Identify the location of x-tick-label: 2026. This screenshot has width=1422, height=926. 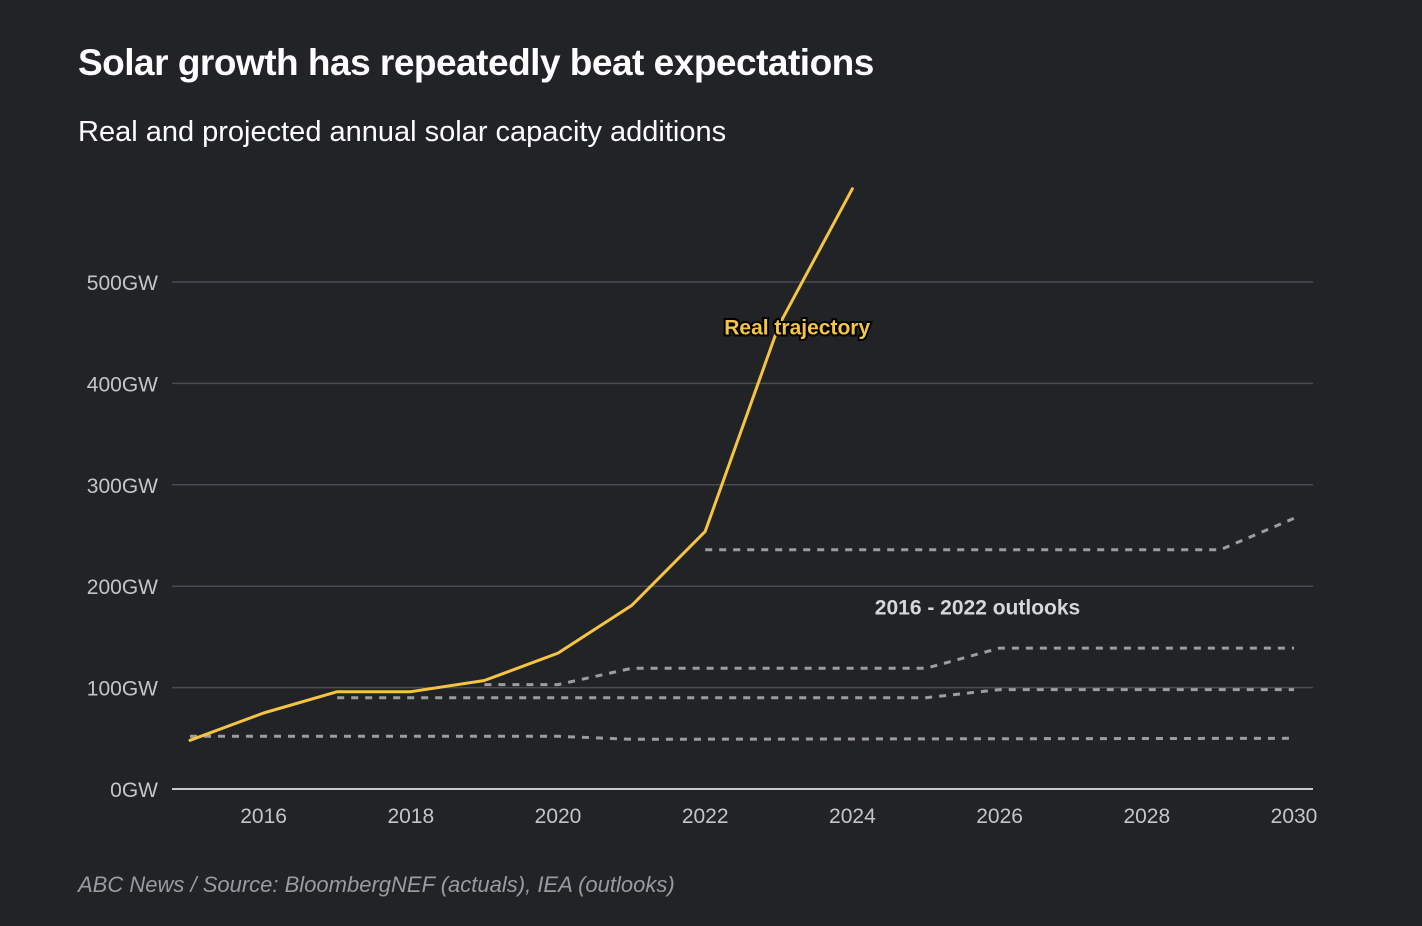
(999, 816).